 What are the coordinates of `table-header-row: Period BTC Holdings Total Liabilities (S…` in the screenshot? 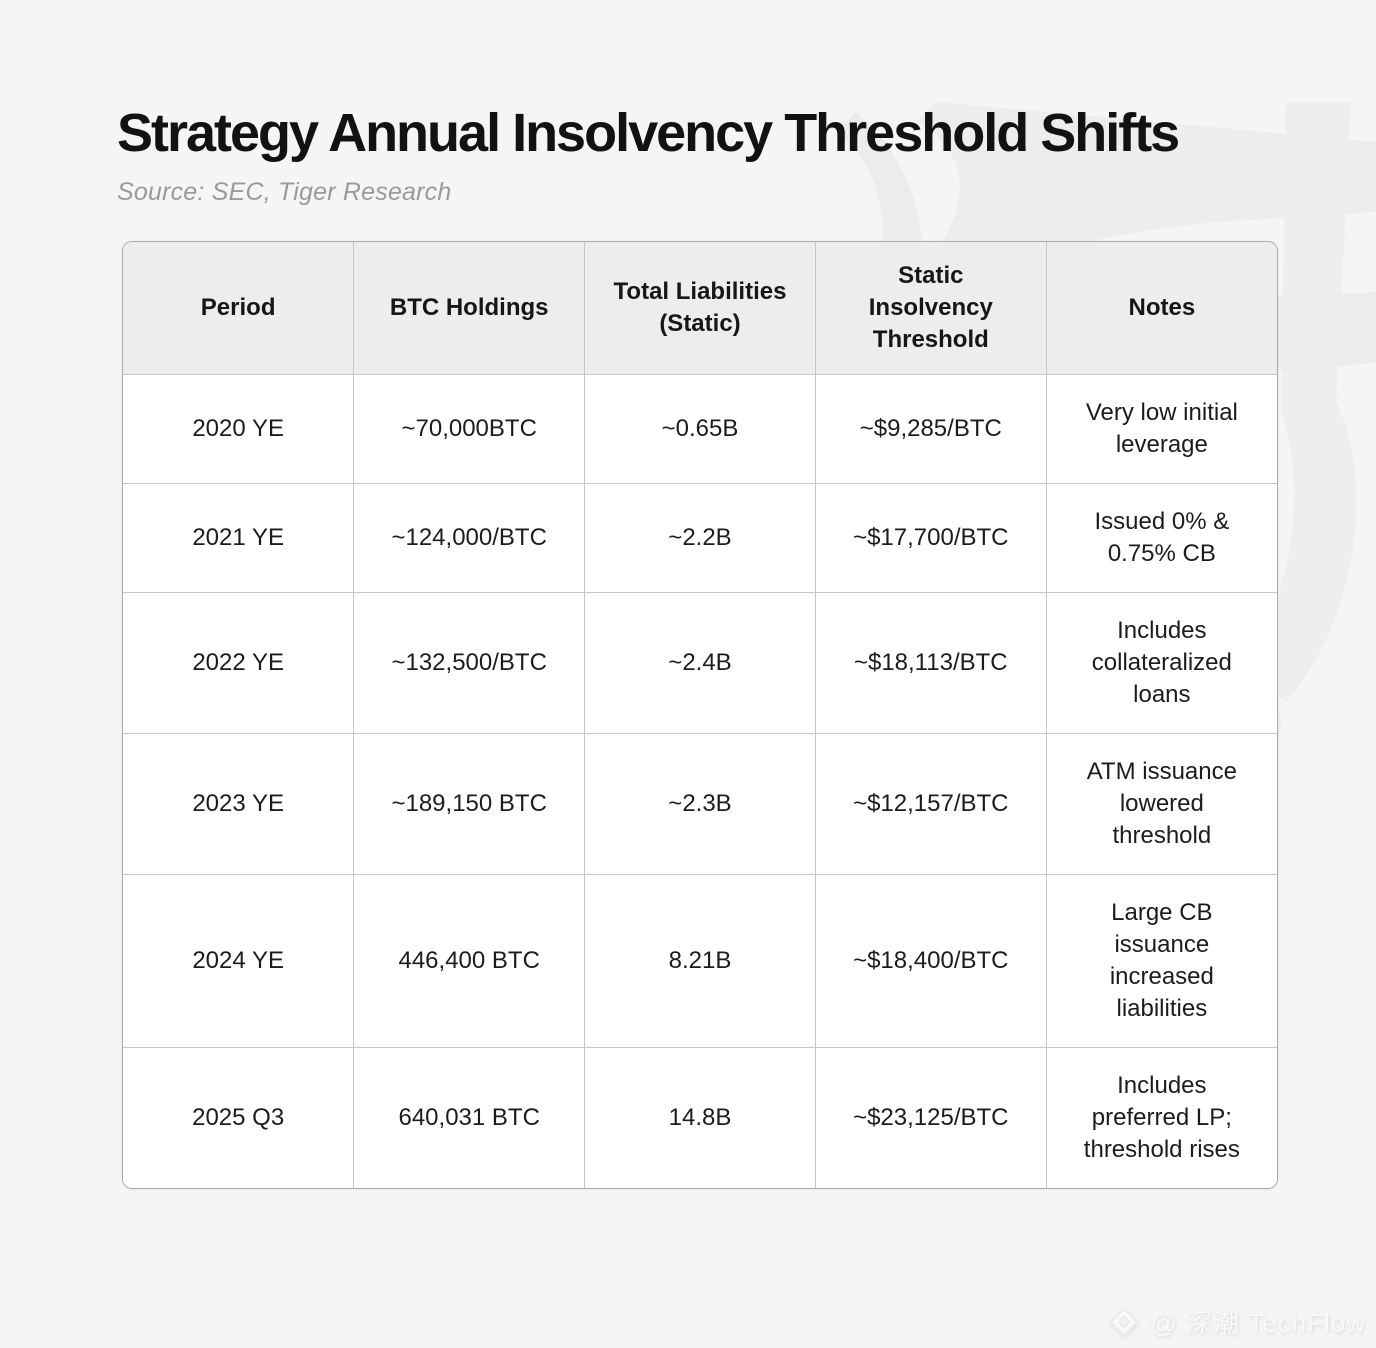 It's located at (700, 309).